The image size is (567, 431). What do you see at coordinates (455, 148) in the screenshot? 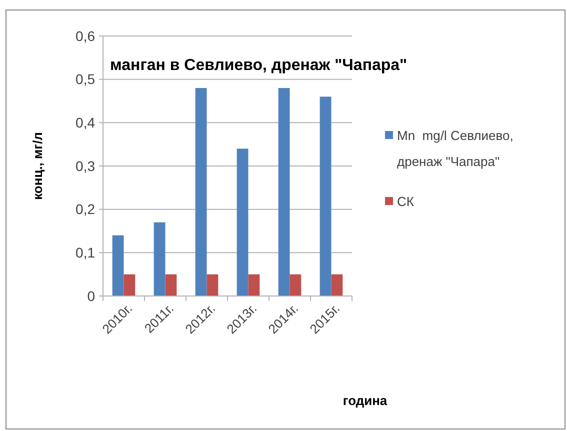
I see `legend-label: Mn mg/l Севлиево, дренаж "Чапара"` at bounding box center [455, 148].